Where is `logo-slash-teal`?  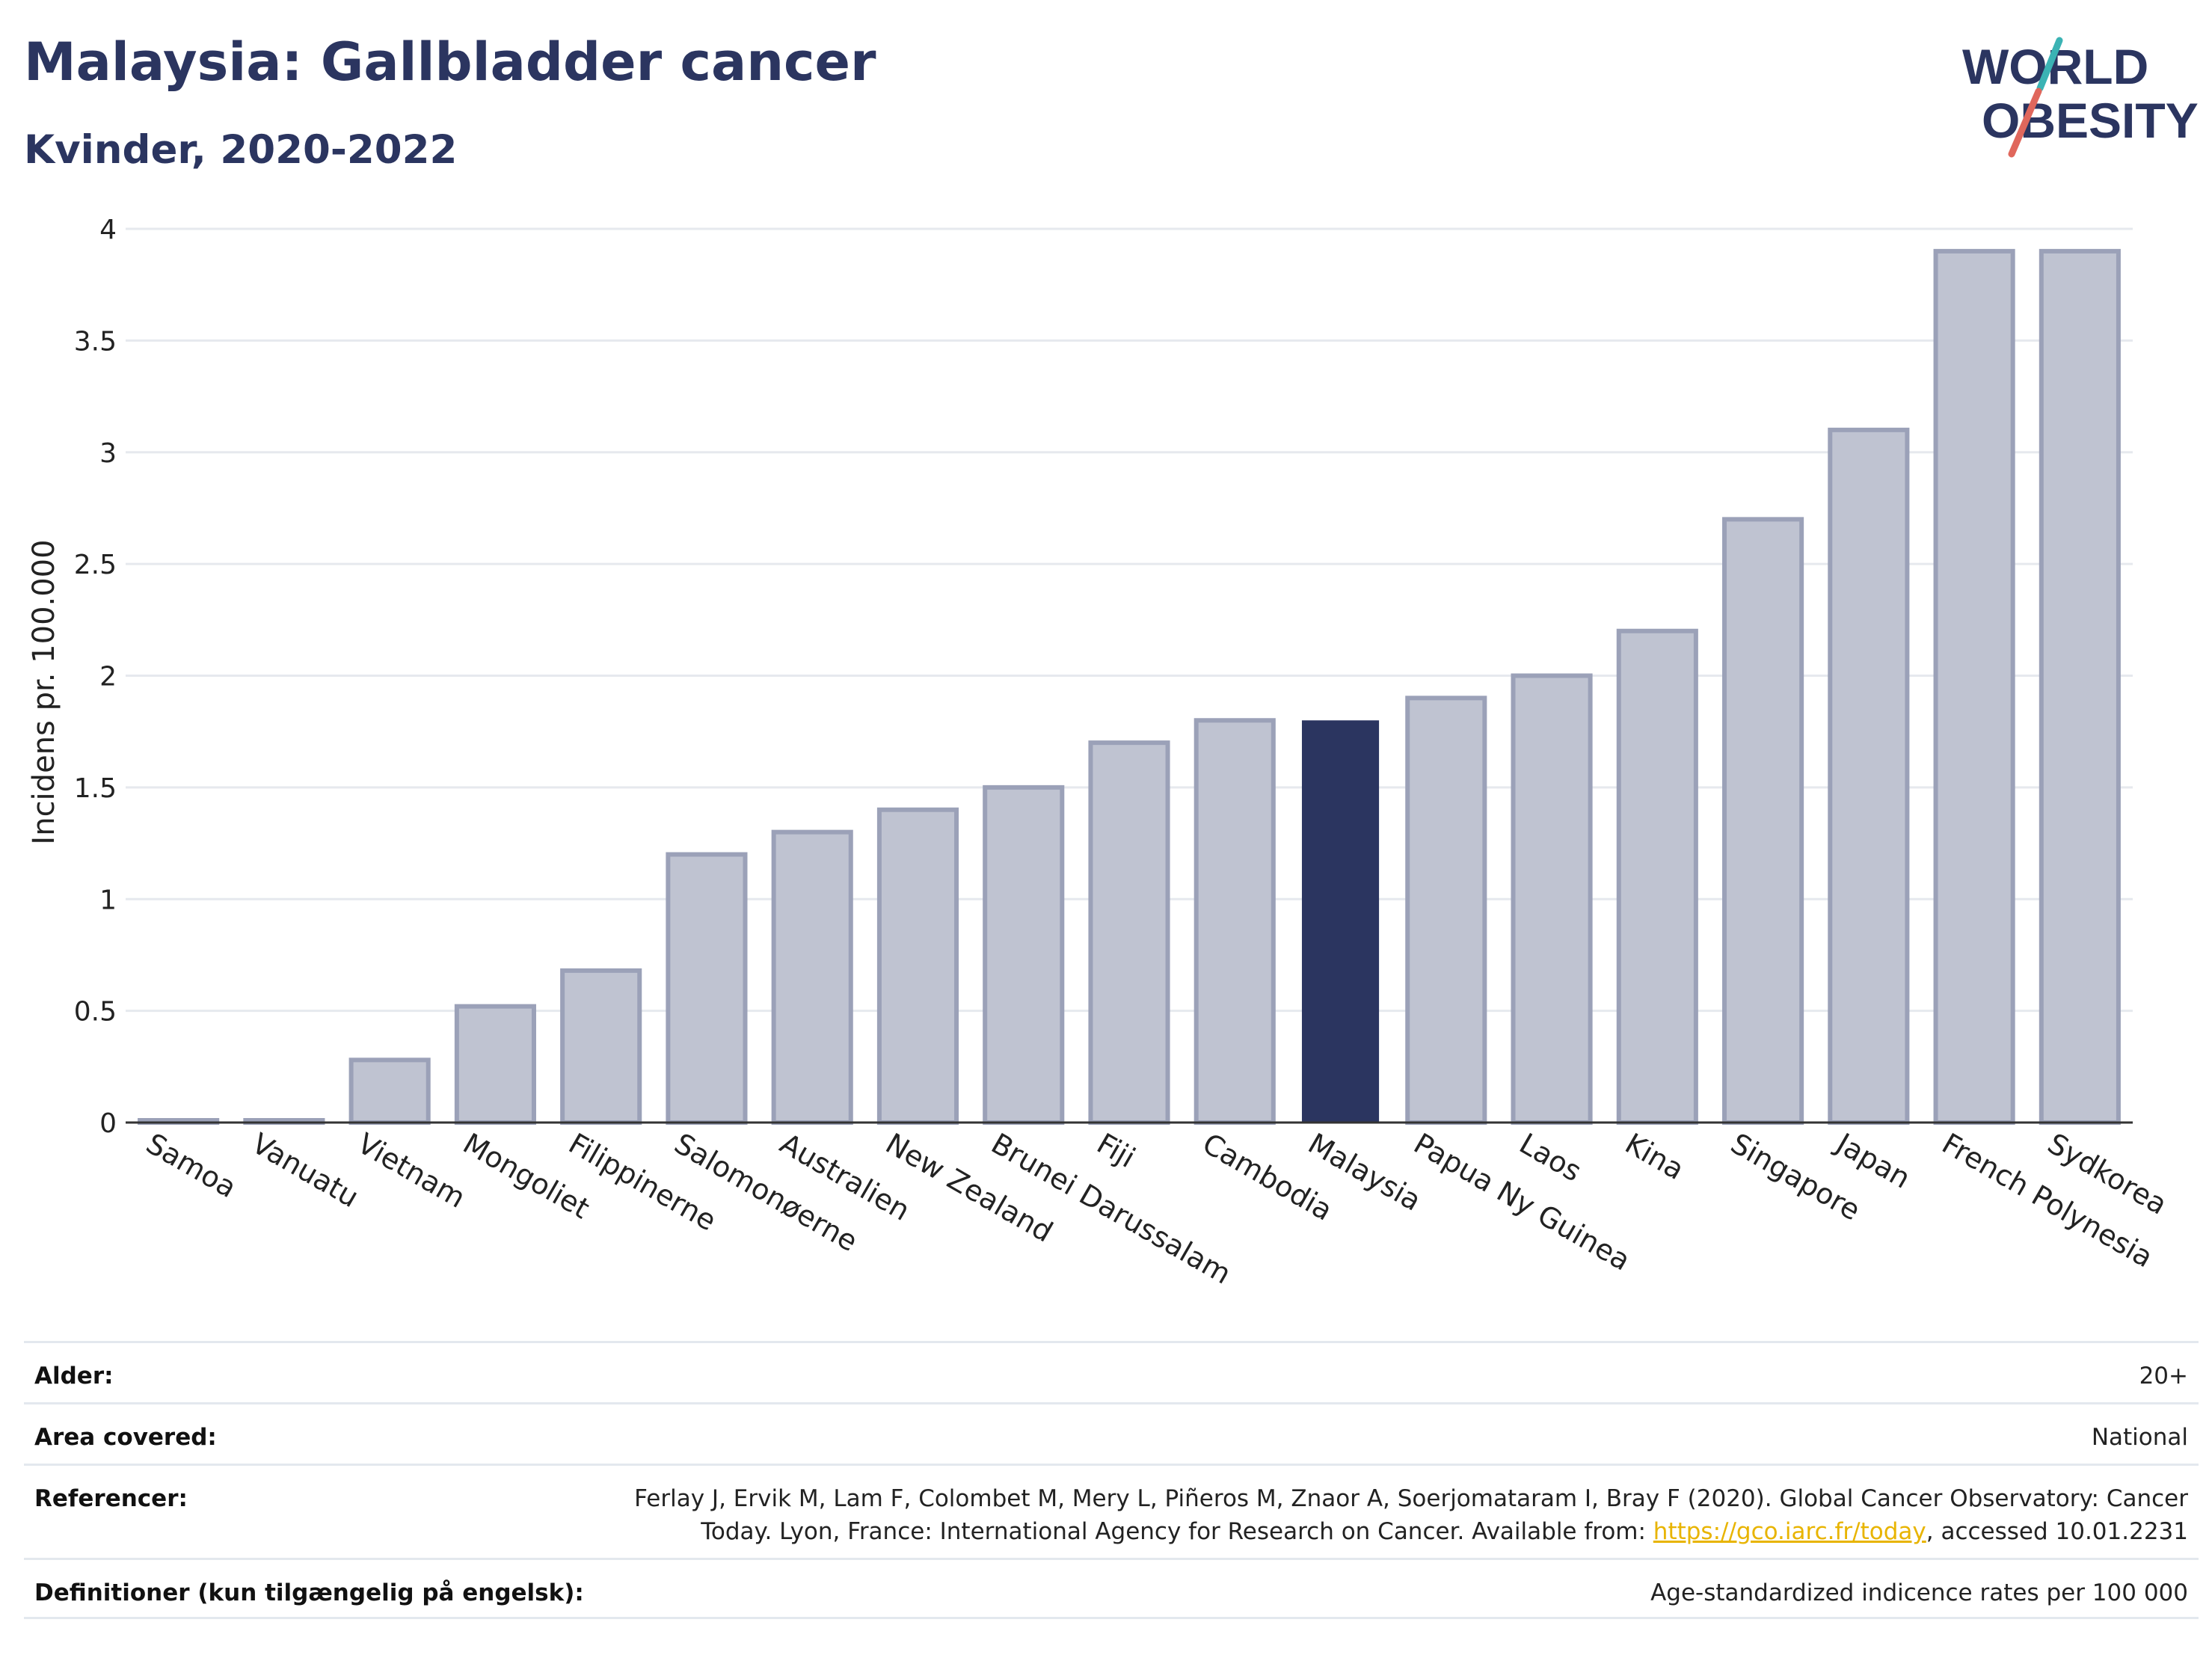
logo-slash-teal is located at coordinates (2049, 64).